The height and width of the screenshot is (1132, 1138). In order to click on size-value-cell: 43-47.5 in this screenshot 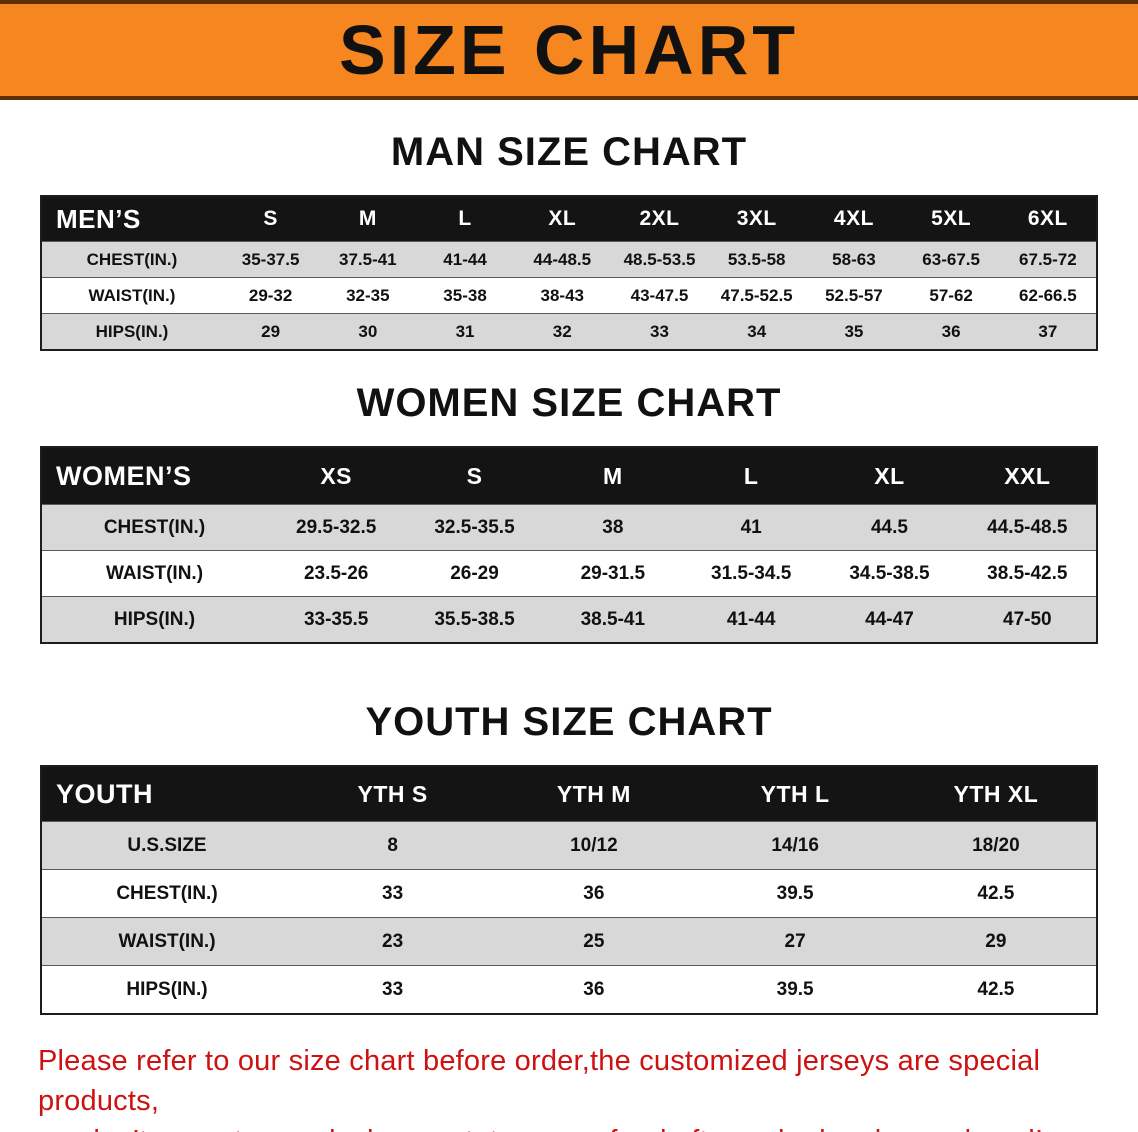, I will do `click(659, 295)`.